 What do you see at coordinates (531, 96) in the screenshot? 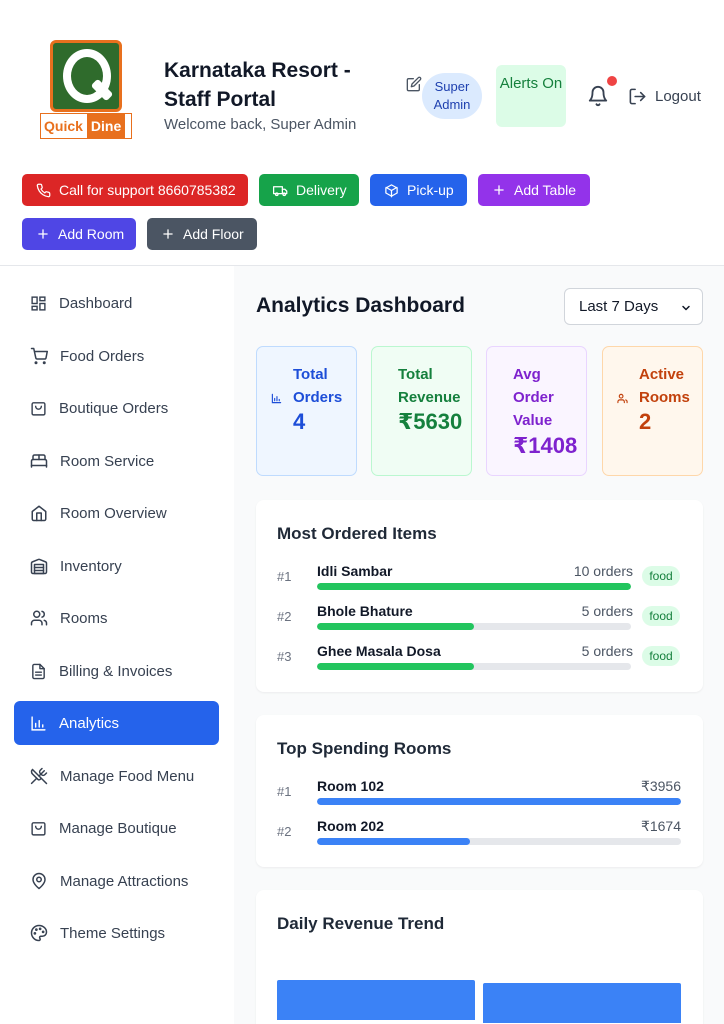
I see `alerts-toggle: Alerts On` at bounding box center [531, 96].